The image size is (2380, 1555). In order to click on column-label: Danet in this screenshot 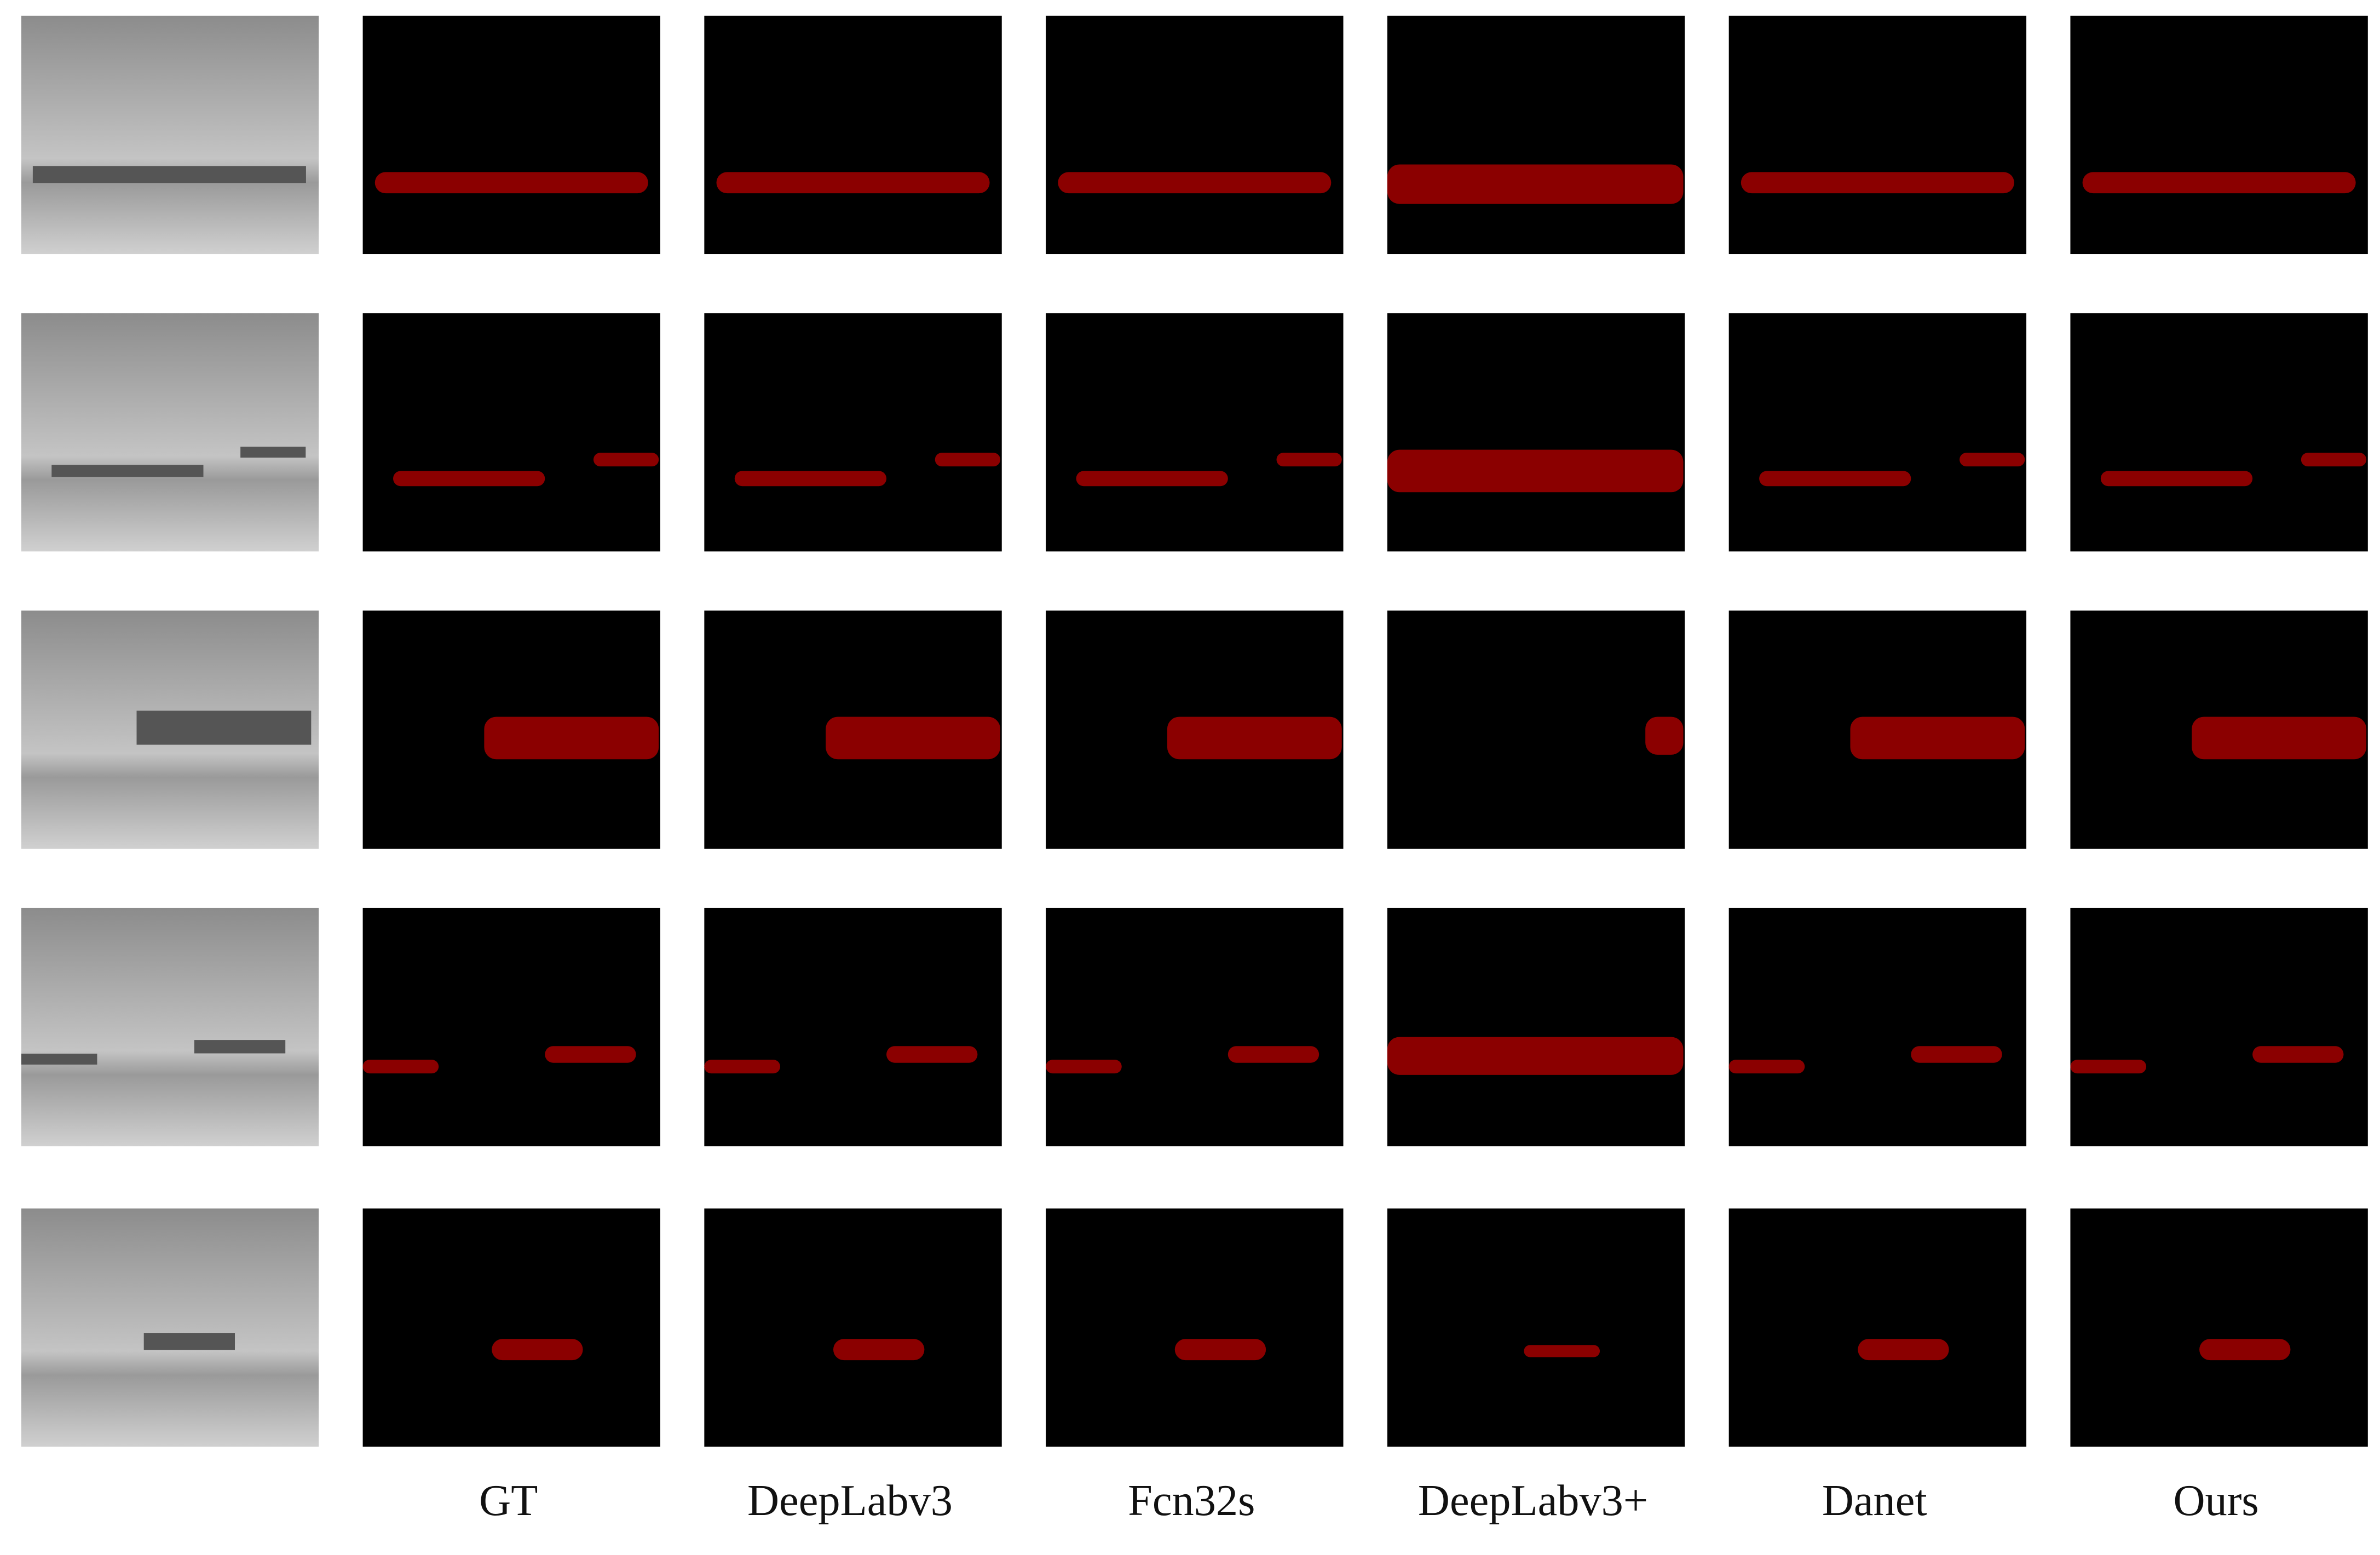, I will do `click(1874, 1500)`.